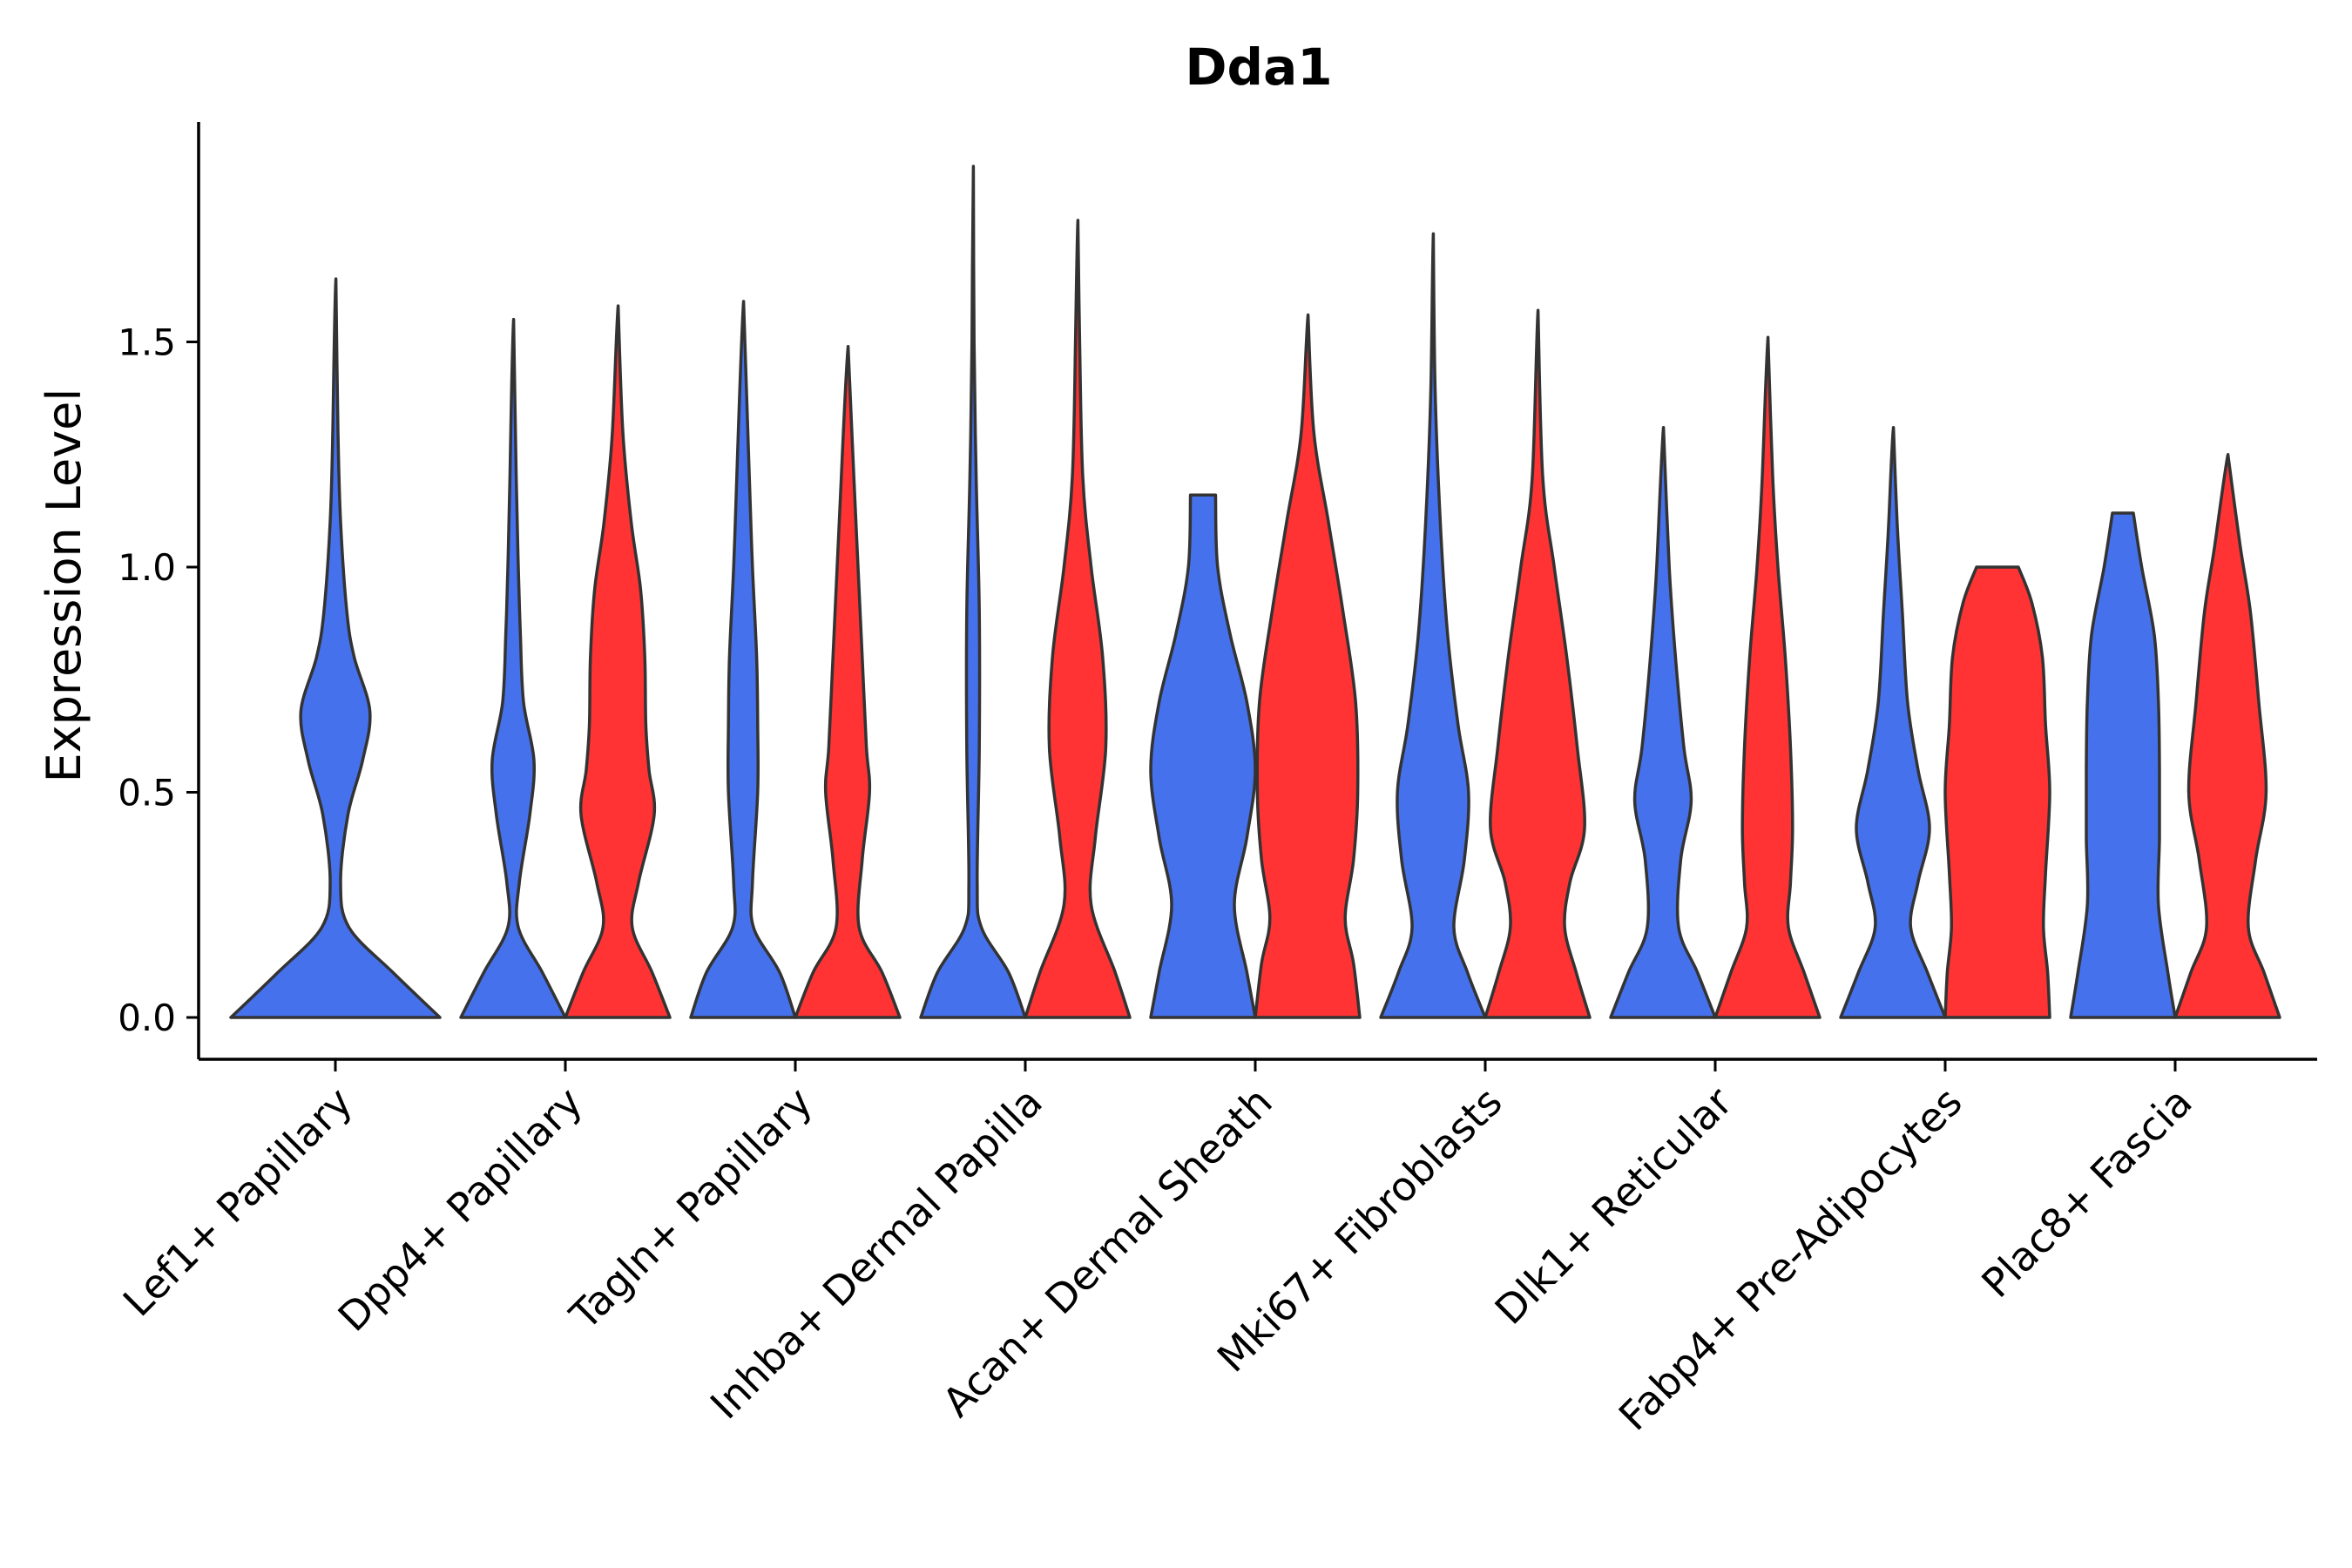 The image size is (2352, 1568). I want to click on y-tick-label: 1.0, so click(147, 567).